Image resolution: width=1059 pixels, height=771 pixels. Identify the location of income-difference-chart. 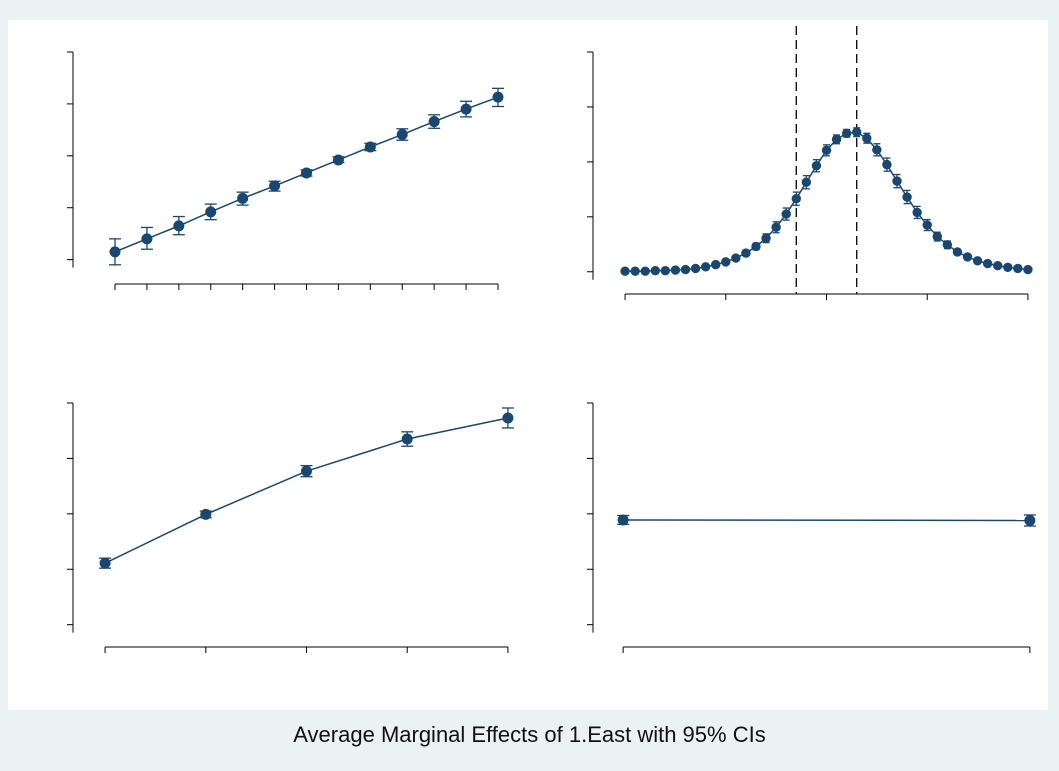
(810, 163).